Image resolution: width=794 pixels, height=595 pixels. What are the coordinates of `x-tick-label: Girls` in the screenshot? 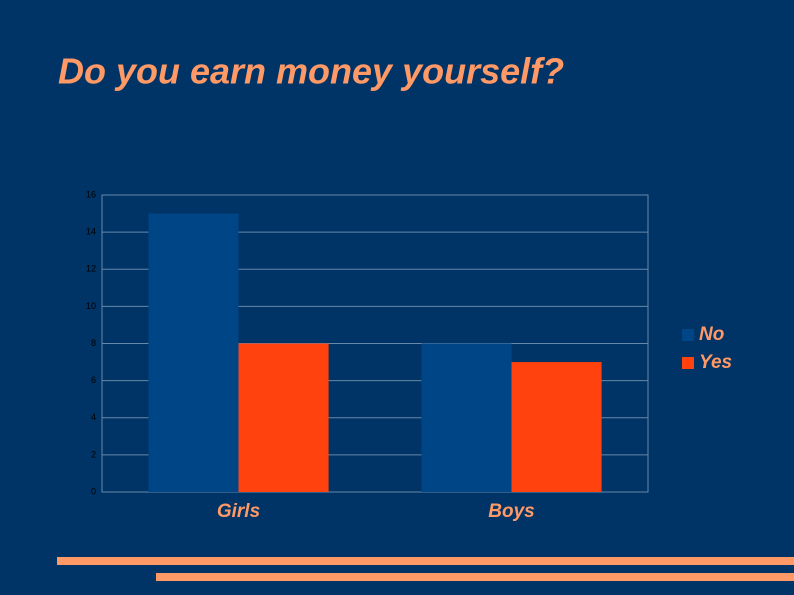 It's located at (238, 511).